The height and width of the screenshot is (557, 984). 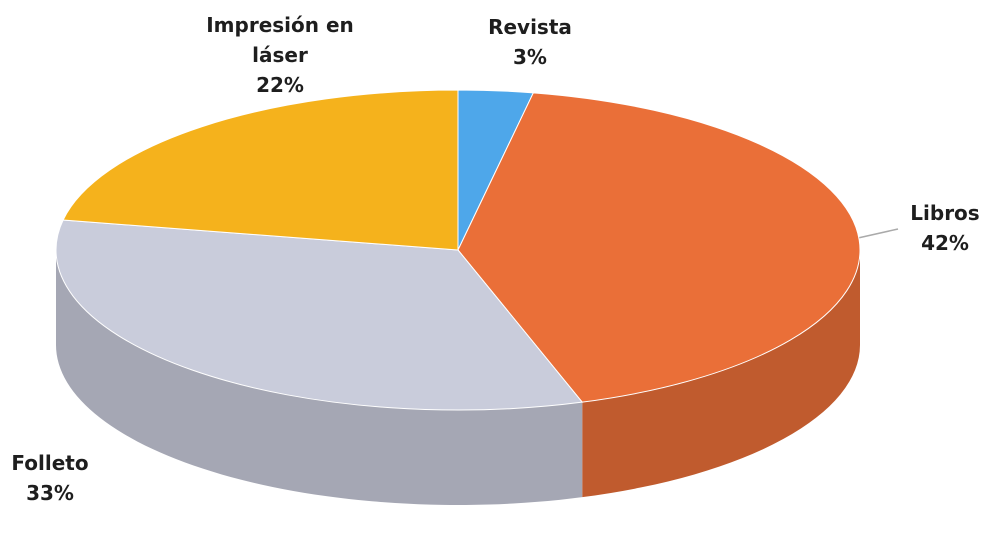 I want to click on category-label: Folleto, so click(x=50, y=463).